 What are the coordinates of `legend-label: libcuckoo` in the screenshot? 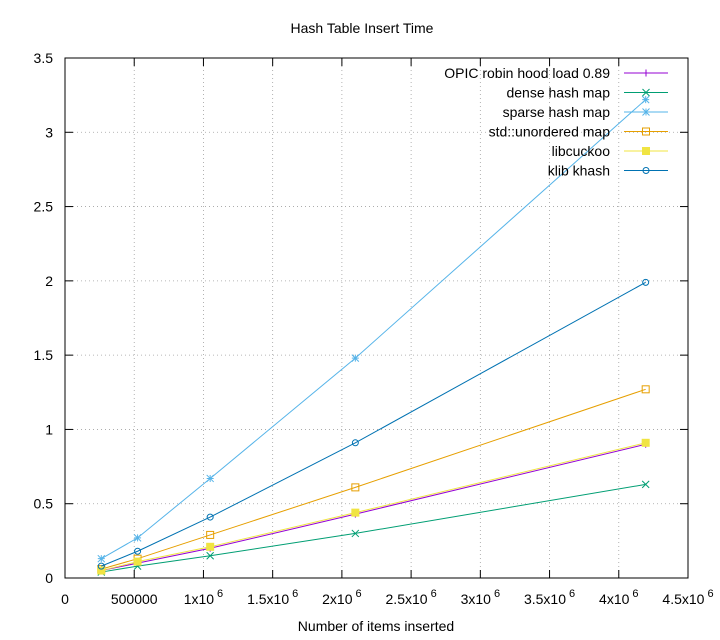 It's located at (581, 151).